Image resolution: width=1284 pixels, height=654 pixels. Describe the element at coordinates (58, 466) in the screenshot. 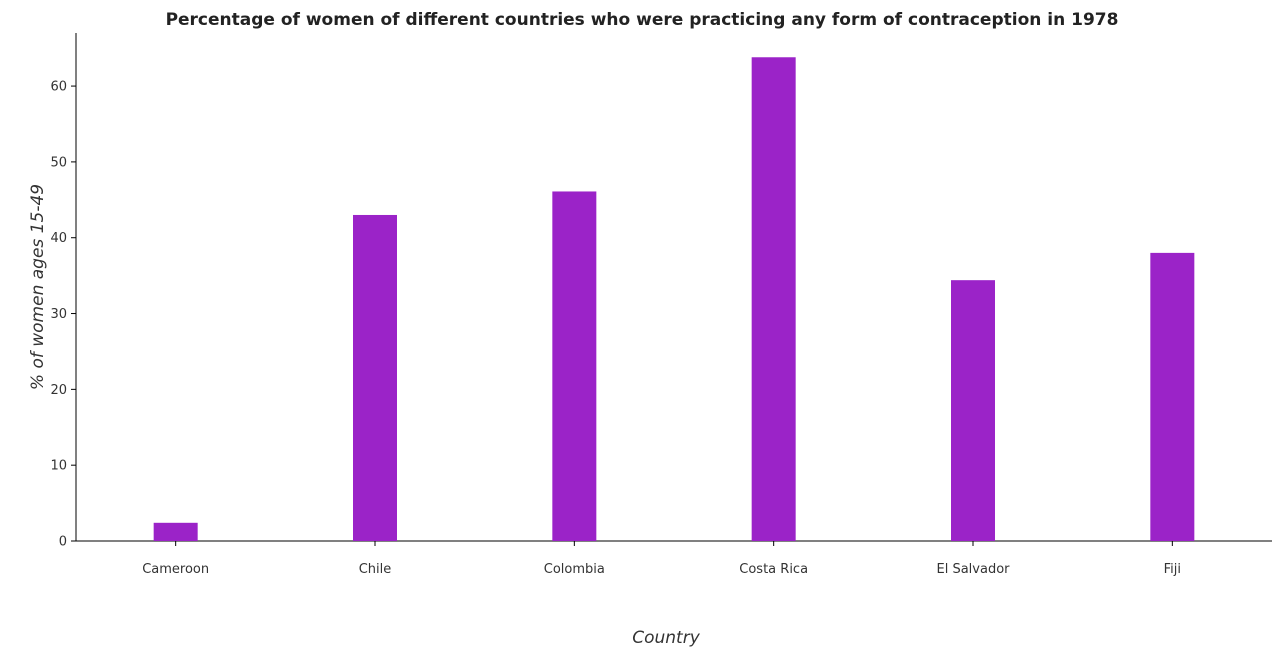

I see `y-tick-label: 10` at that location.